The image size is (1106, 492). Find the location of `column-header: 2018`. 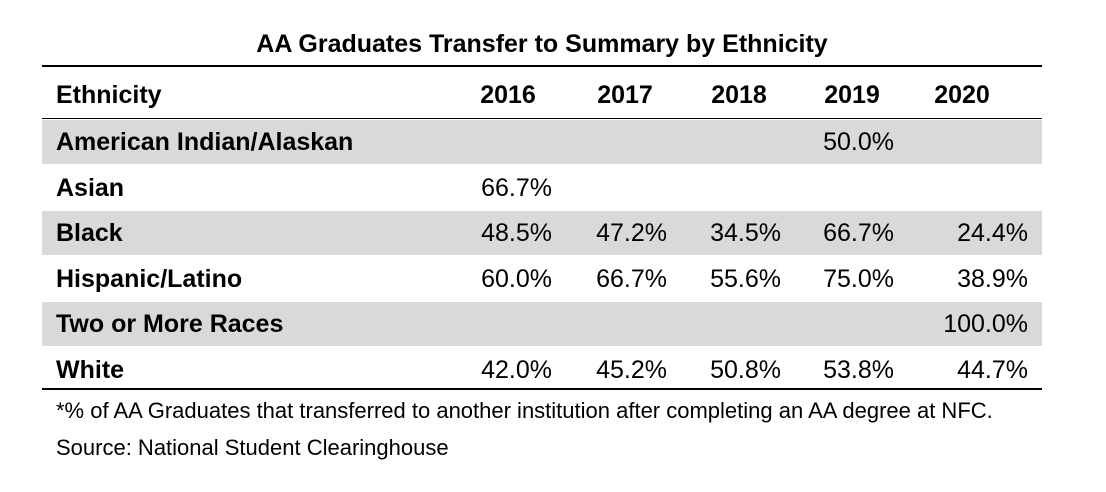

column-header: 2018 is located at coordinates (739, 95).